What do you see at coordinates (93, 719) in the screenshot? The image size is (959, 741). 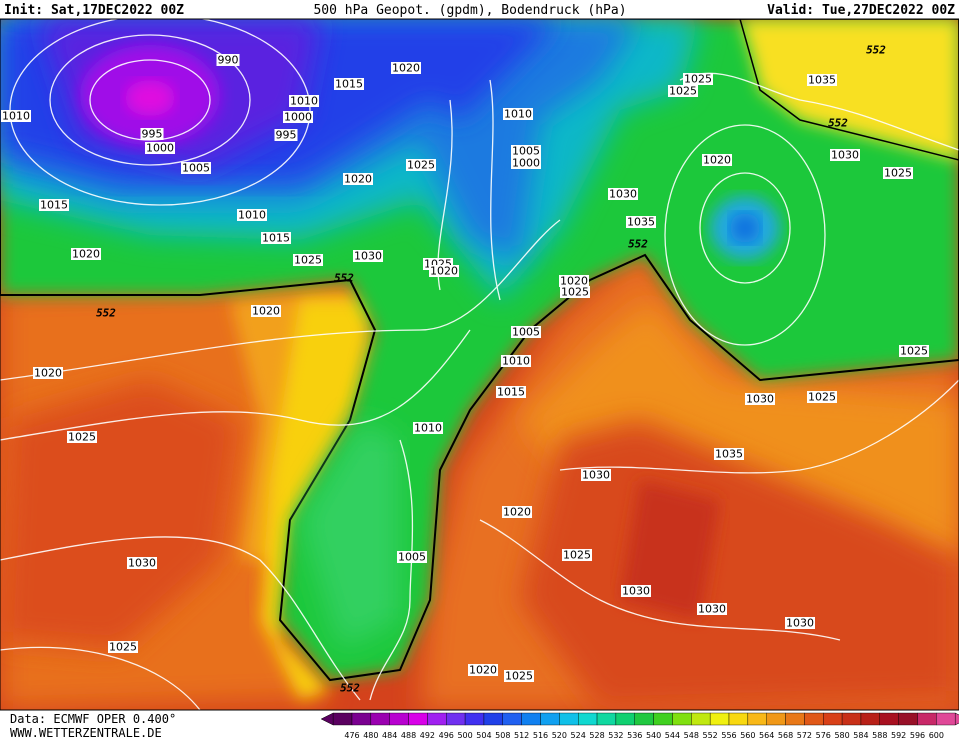 I see `data-source: Data: ECMWF OPER 0.400°` at bounding box center [93, 719].